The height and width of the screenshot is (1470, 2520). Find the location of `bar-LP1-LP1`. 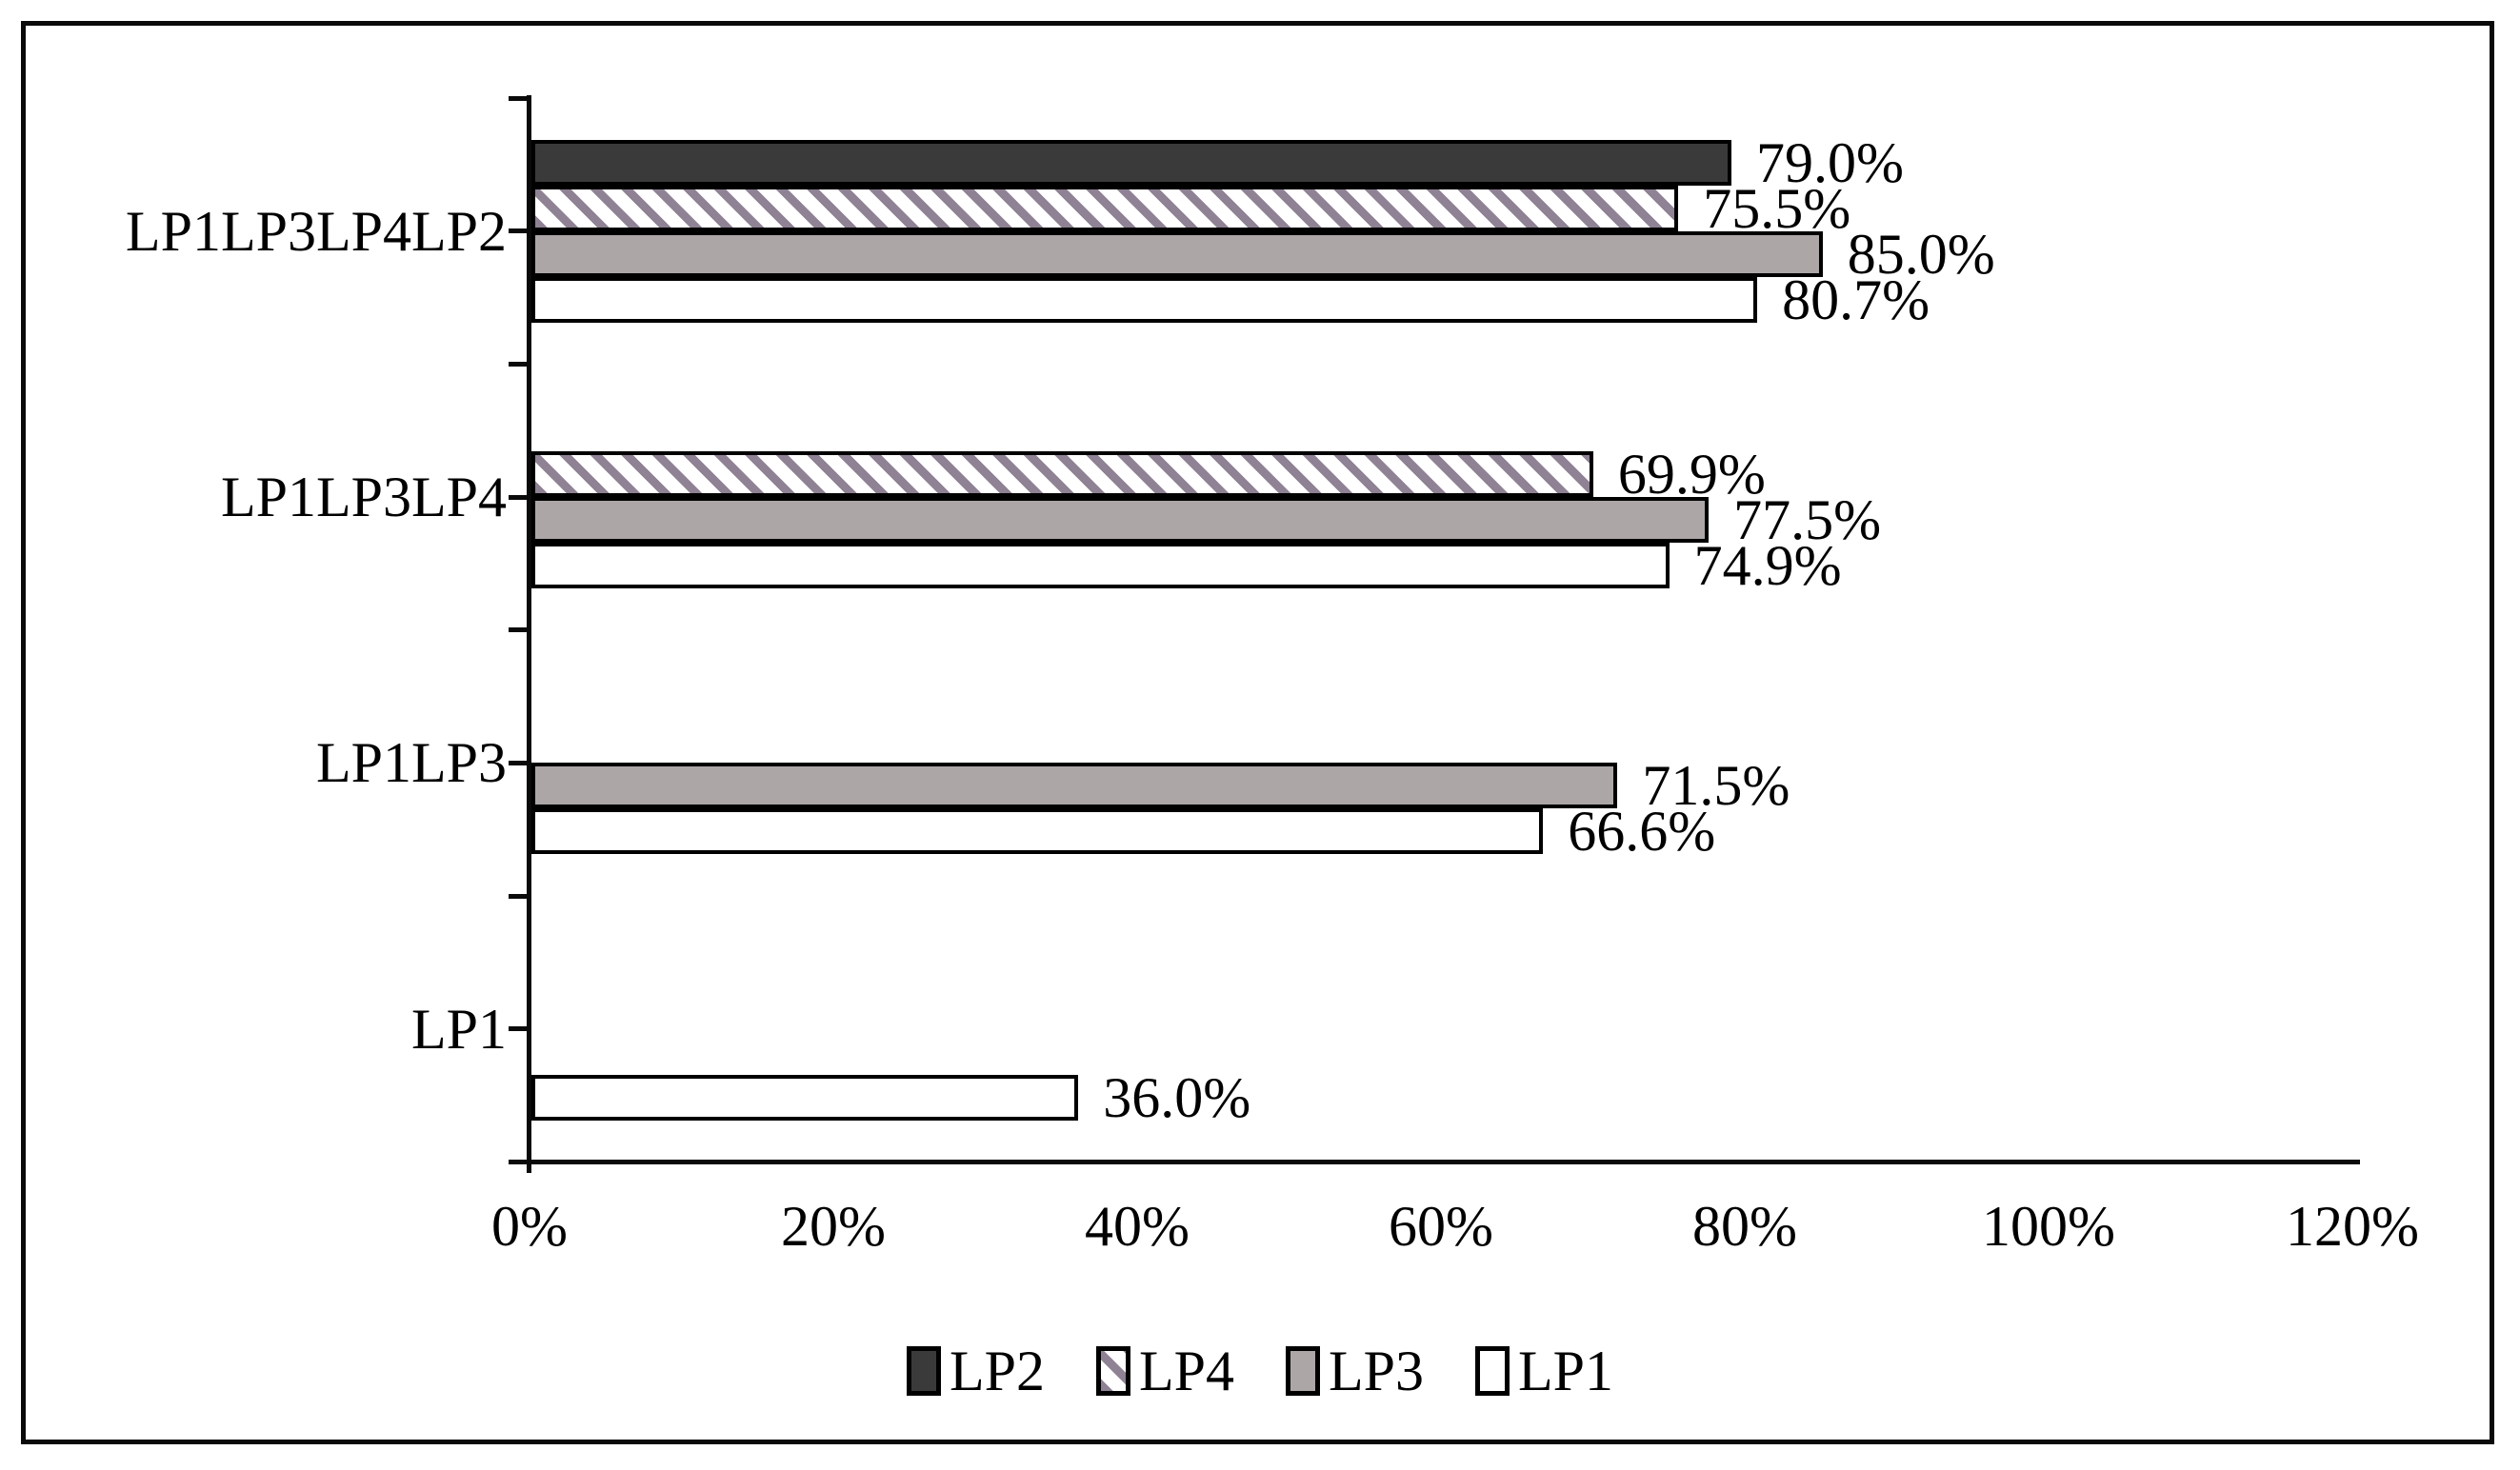

bar-LP1-LP1 is located at coordinates (805, 1098).